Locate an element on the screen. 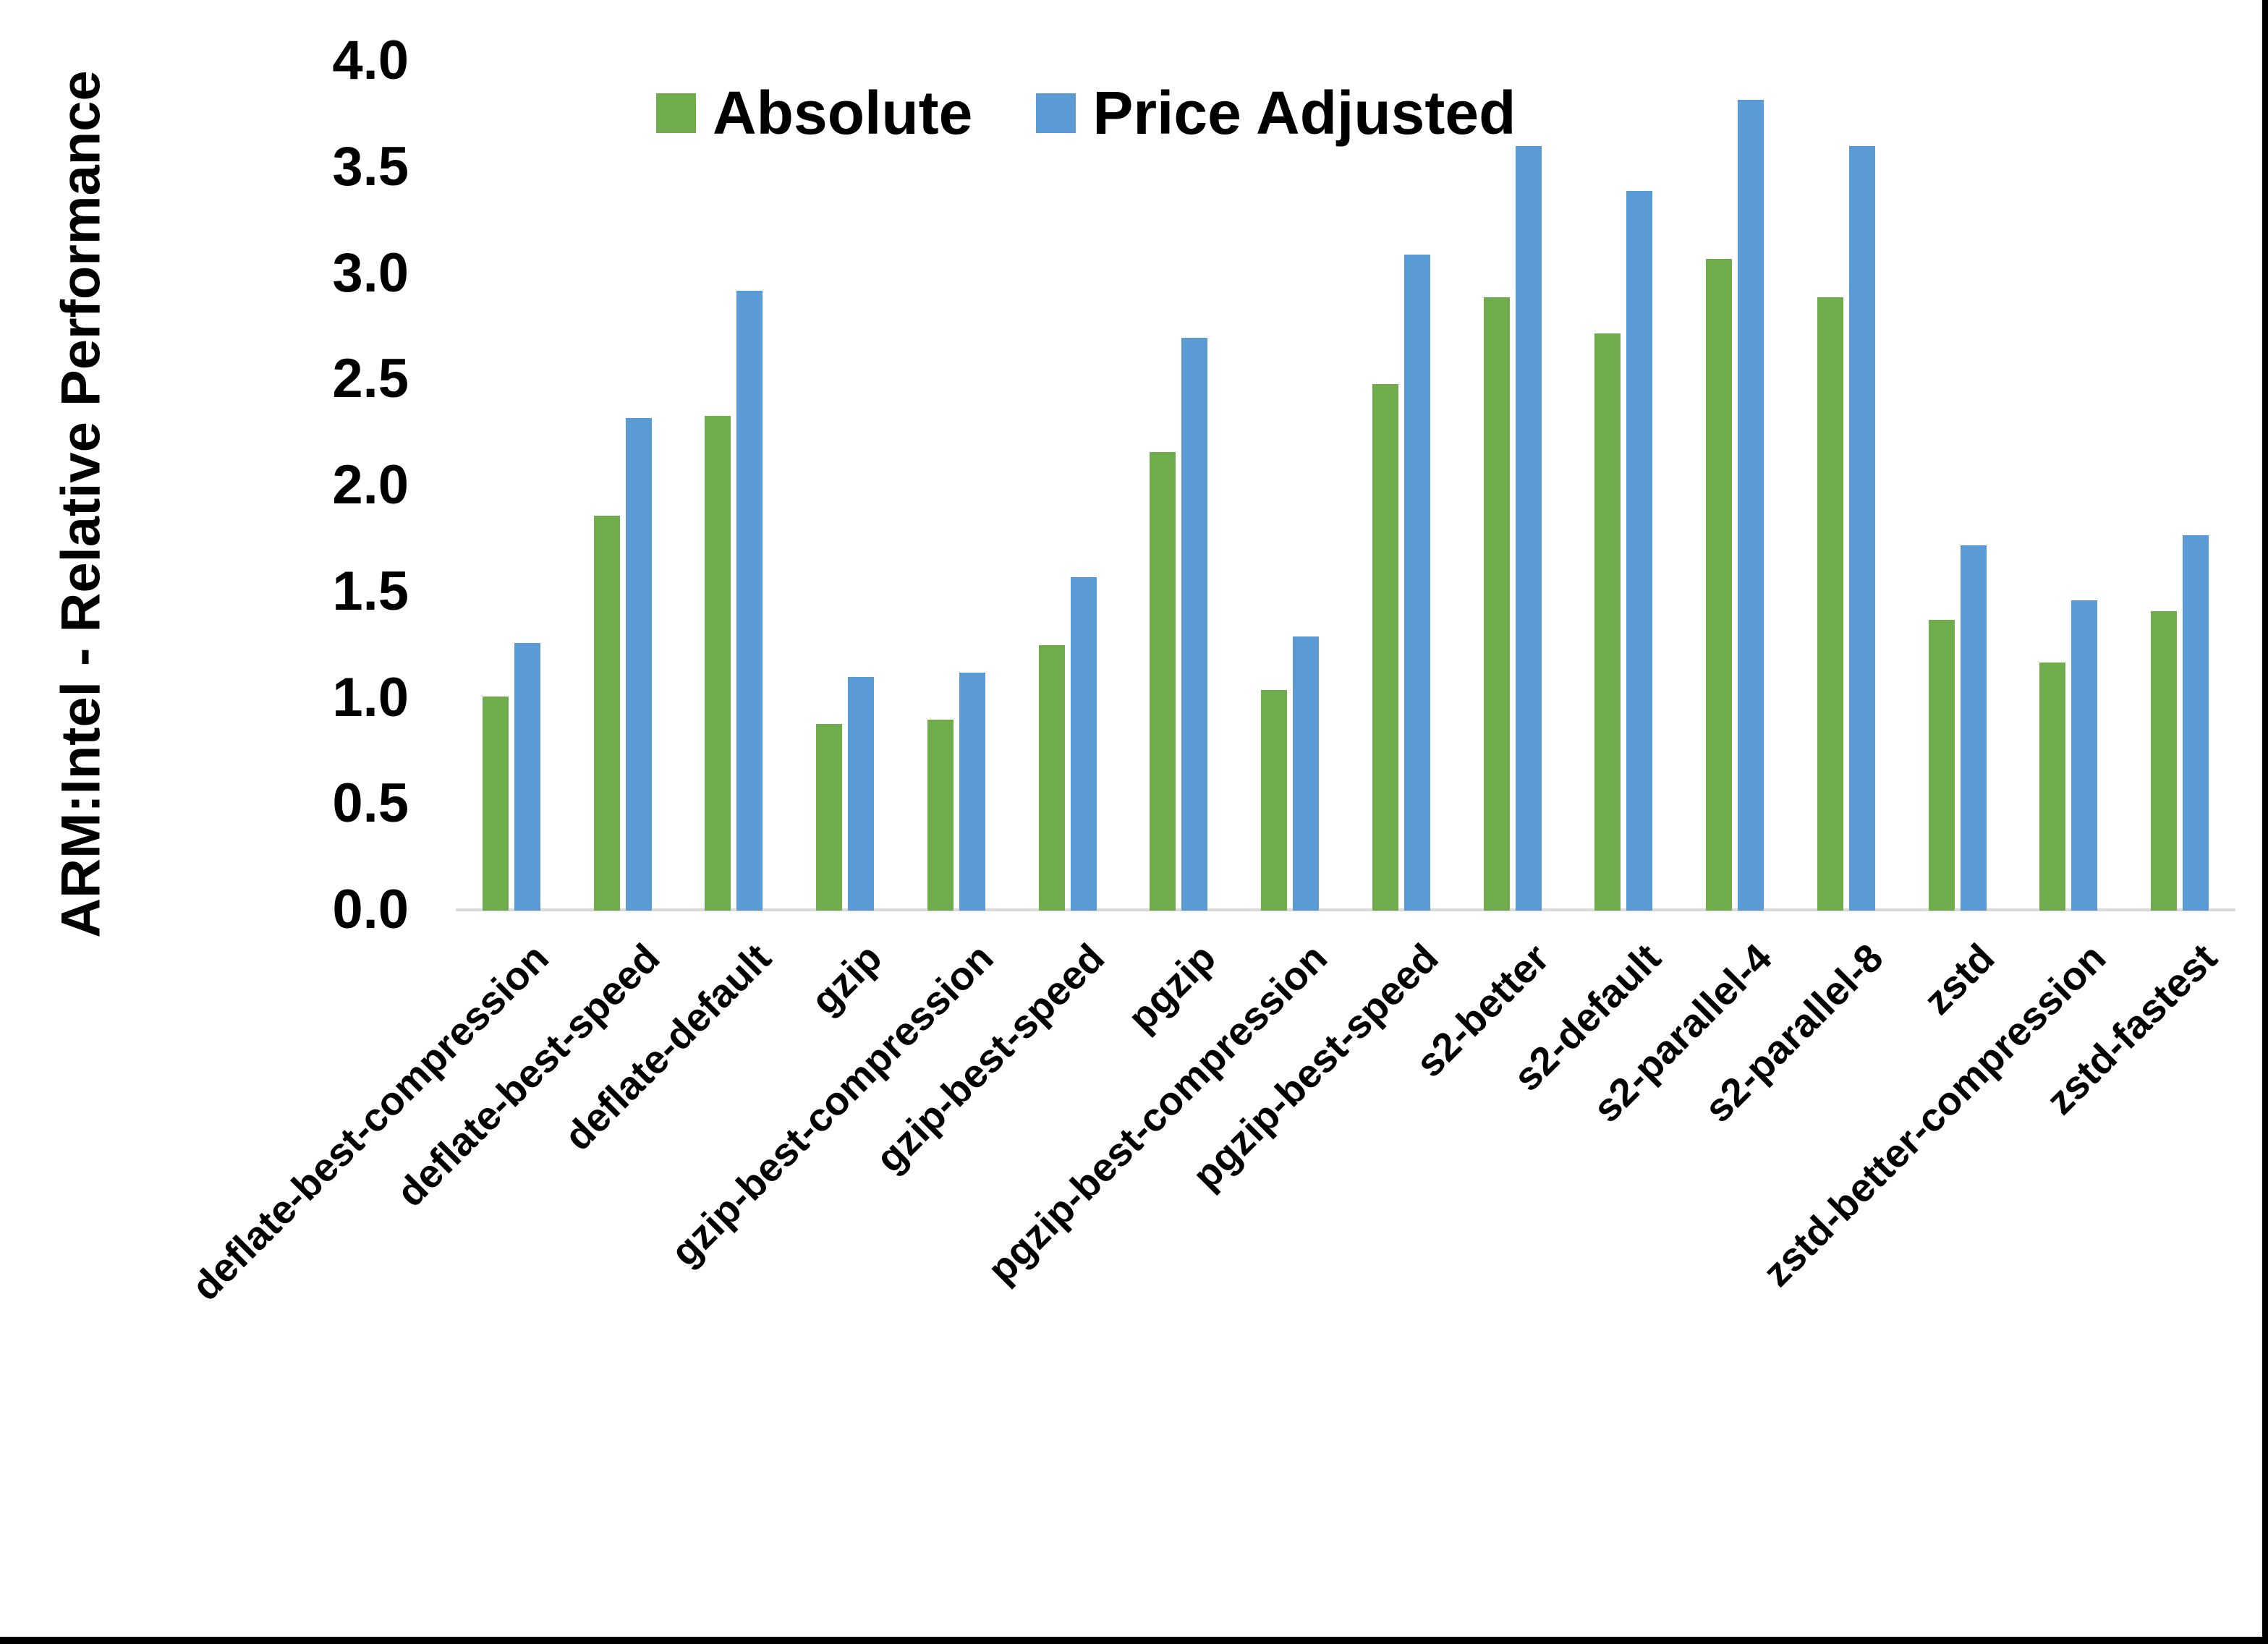  bar-price-adjusted-deflate-best-compression is located at coordinates (527, 777).